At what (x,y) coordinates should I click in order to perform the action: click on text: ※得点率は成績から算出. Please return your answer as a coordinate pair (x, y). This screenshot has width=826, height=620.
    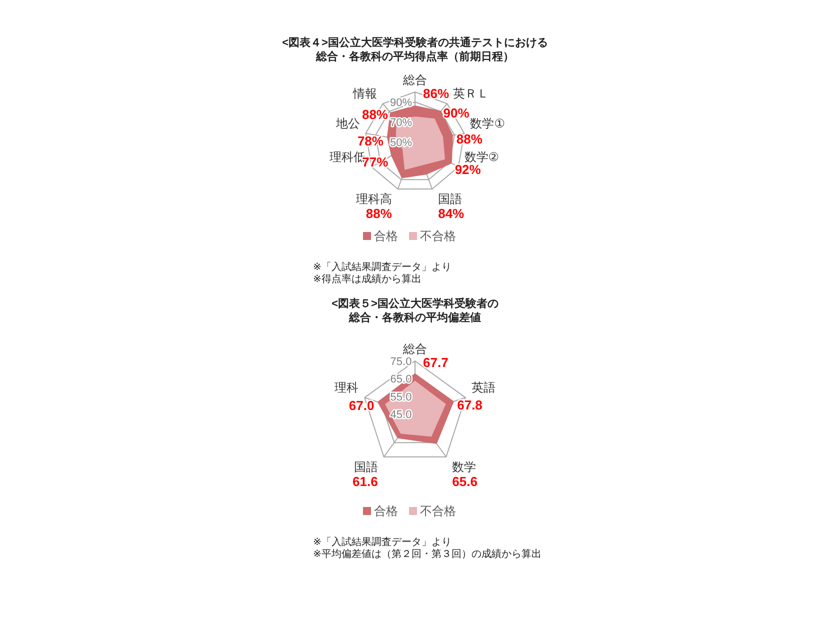
    Looking at the image, I should click on (367, 279).